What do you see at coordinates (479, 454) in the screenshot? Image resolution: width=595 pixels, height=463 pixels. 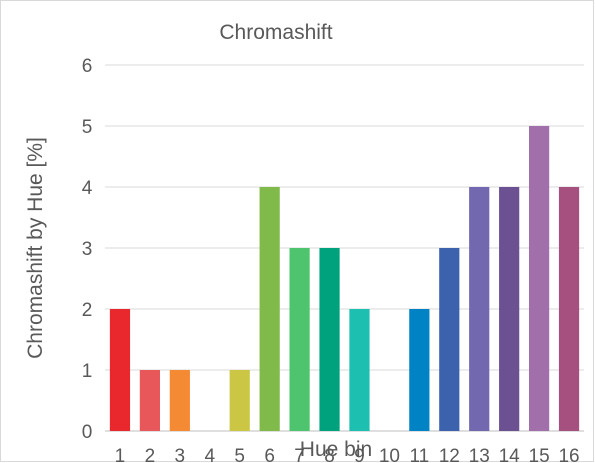 I see `x-tick-label: 13` at bounding box center [479, 454].